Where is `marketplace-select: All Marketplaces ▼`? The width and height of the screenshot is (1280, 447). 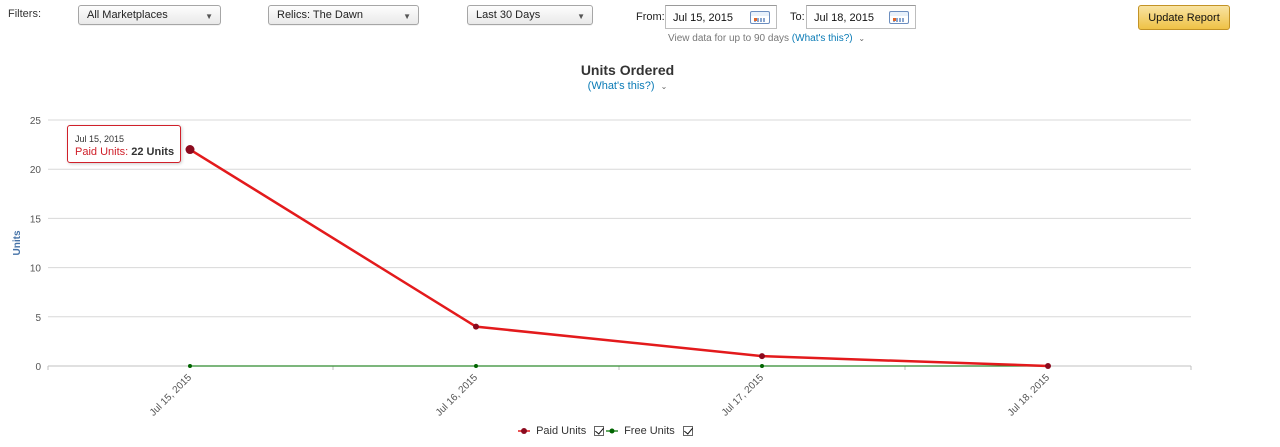 marketplace-select: All Marketplaces ▼ is located at coordinates (149, 15).